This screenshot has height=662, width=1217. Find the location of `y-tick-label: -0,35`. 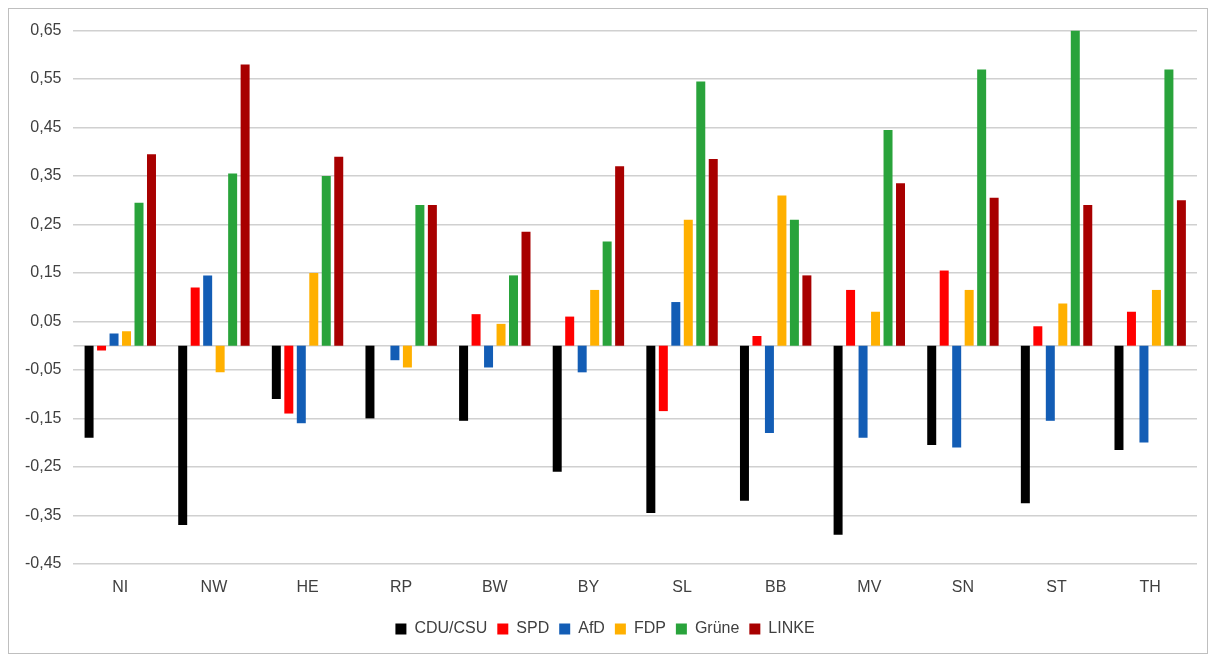

y-tick-label: -0,35 is located at coordinates (43, 514).